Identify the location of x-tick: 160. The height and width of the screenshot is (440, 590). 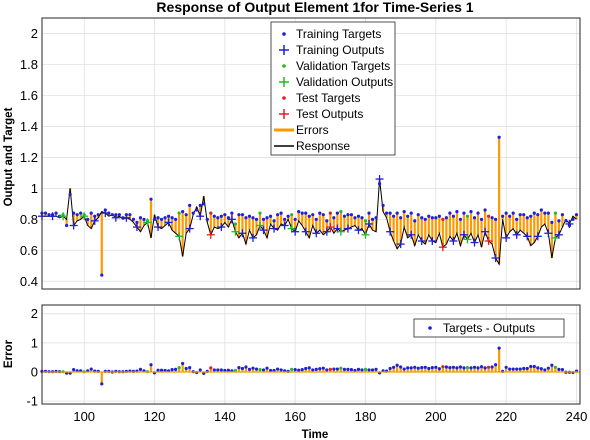
(295, 416).